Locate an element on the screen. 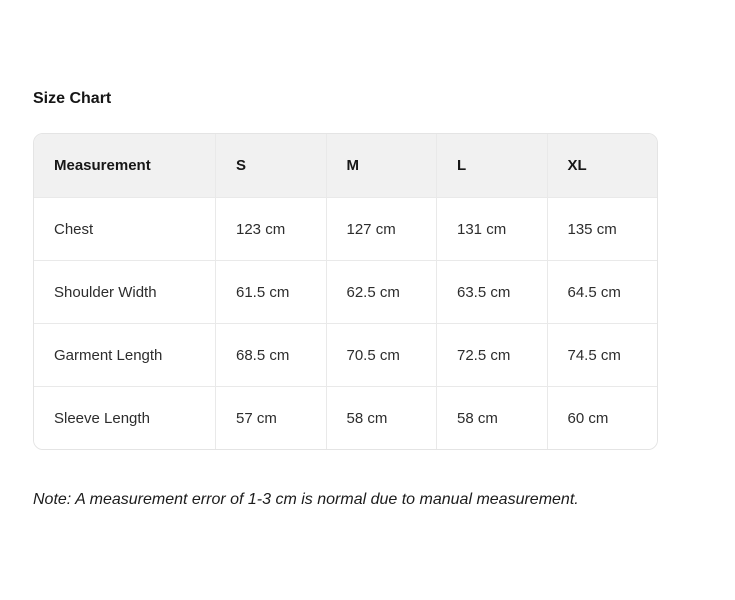  row-label: Chest is located at coordinates (124, 228).